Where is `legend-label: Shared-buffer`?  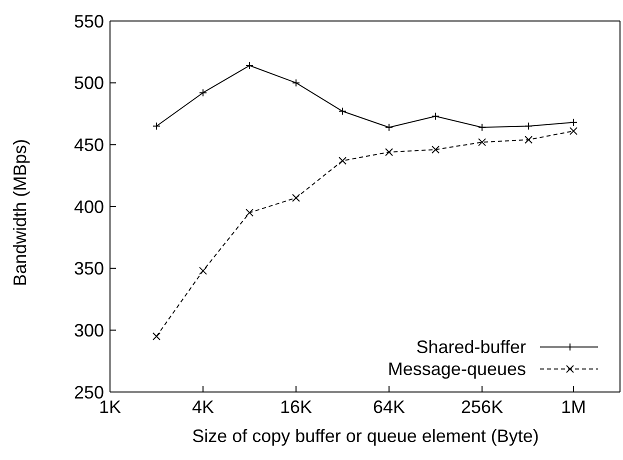
legend-label: Shared-buffer is located at coordinates (471, 347).